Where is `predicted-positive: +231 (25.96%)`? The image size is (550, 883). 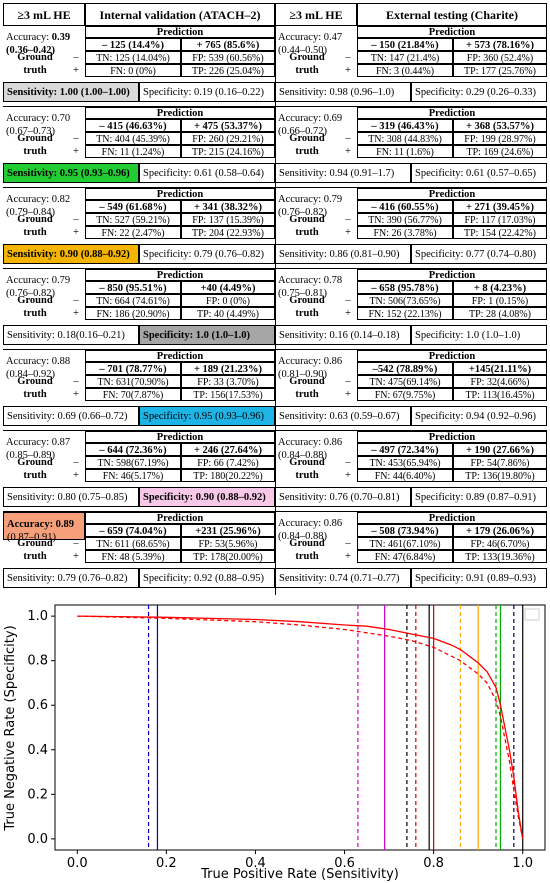 predicted-positive: +231 (25.96%) is located at coordinates (228, 530).